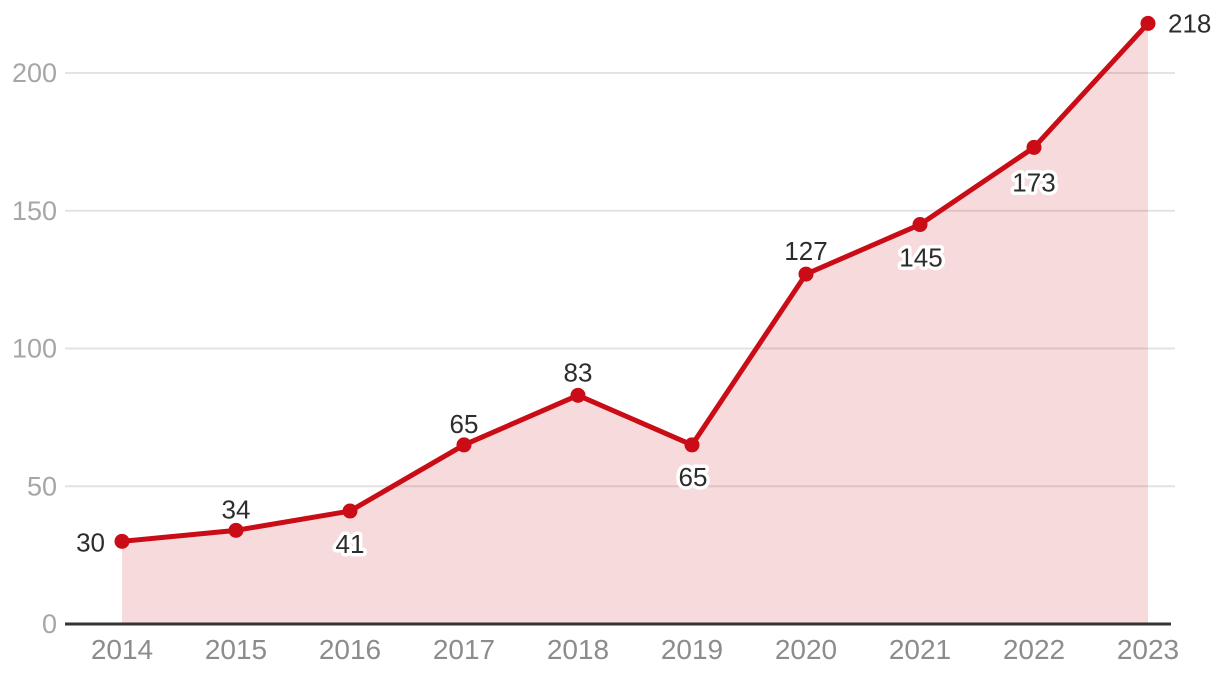  Describe the element at coordinates (49, 624) in the screenshot. I see `y-tick-label: 0` at that location.